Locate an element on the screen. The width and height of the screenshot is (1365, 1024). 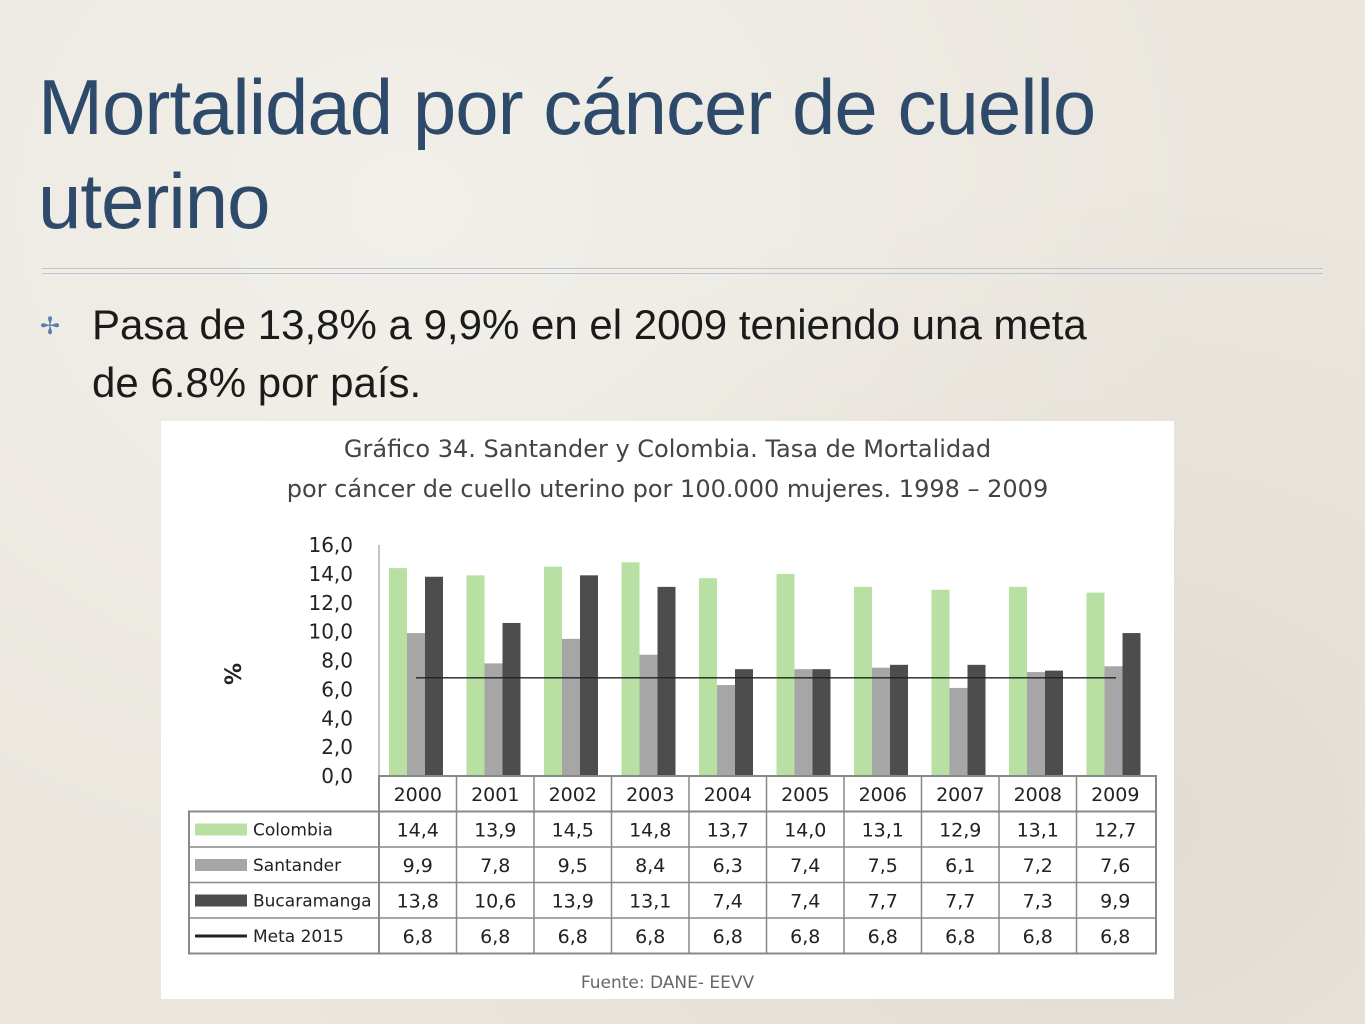
data-label: 6,3 is located at coordinates (728, 866).